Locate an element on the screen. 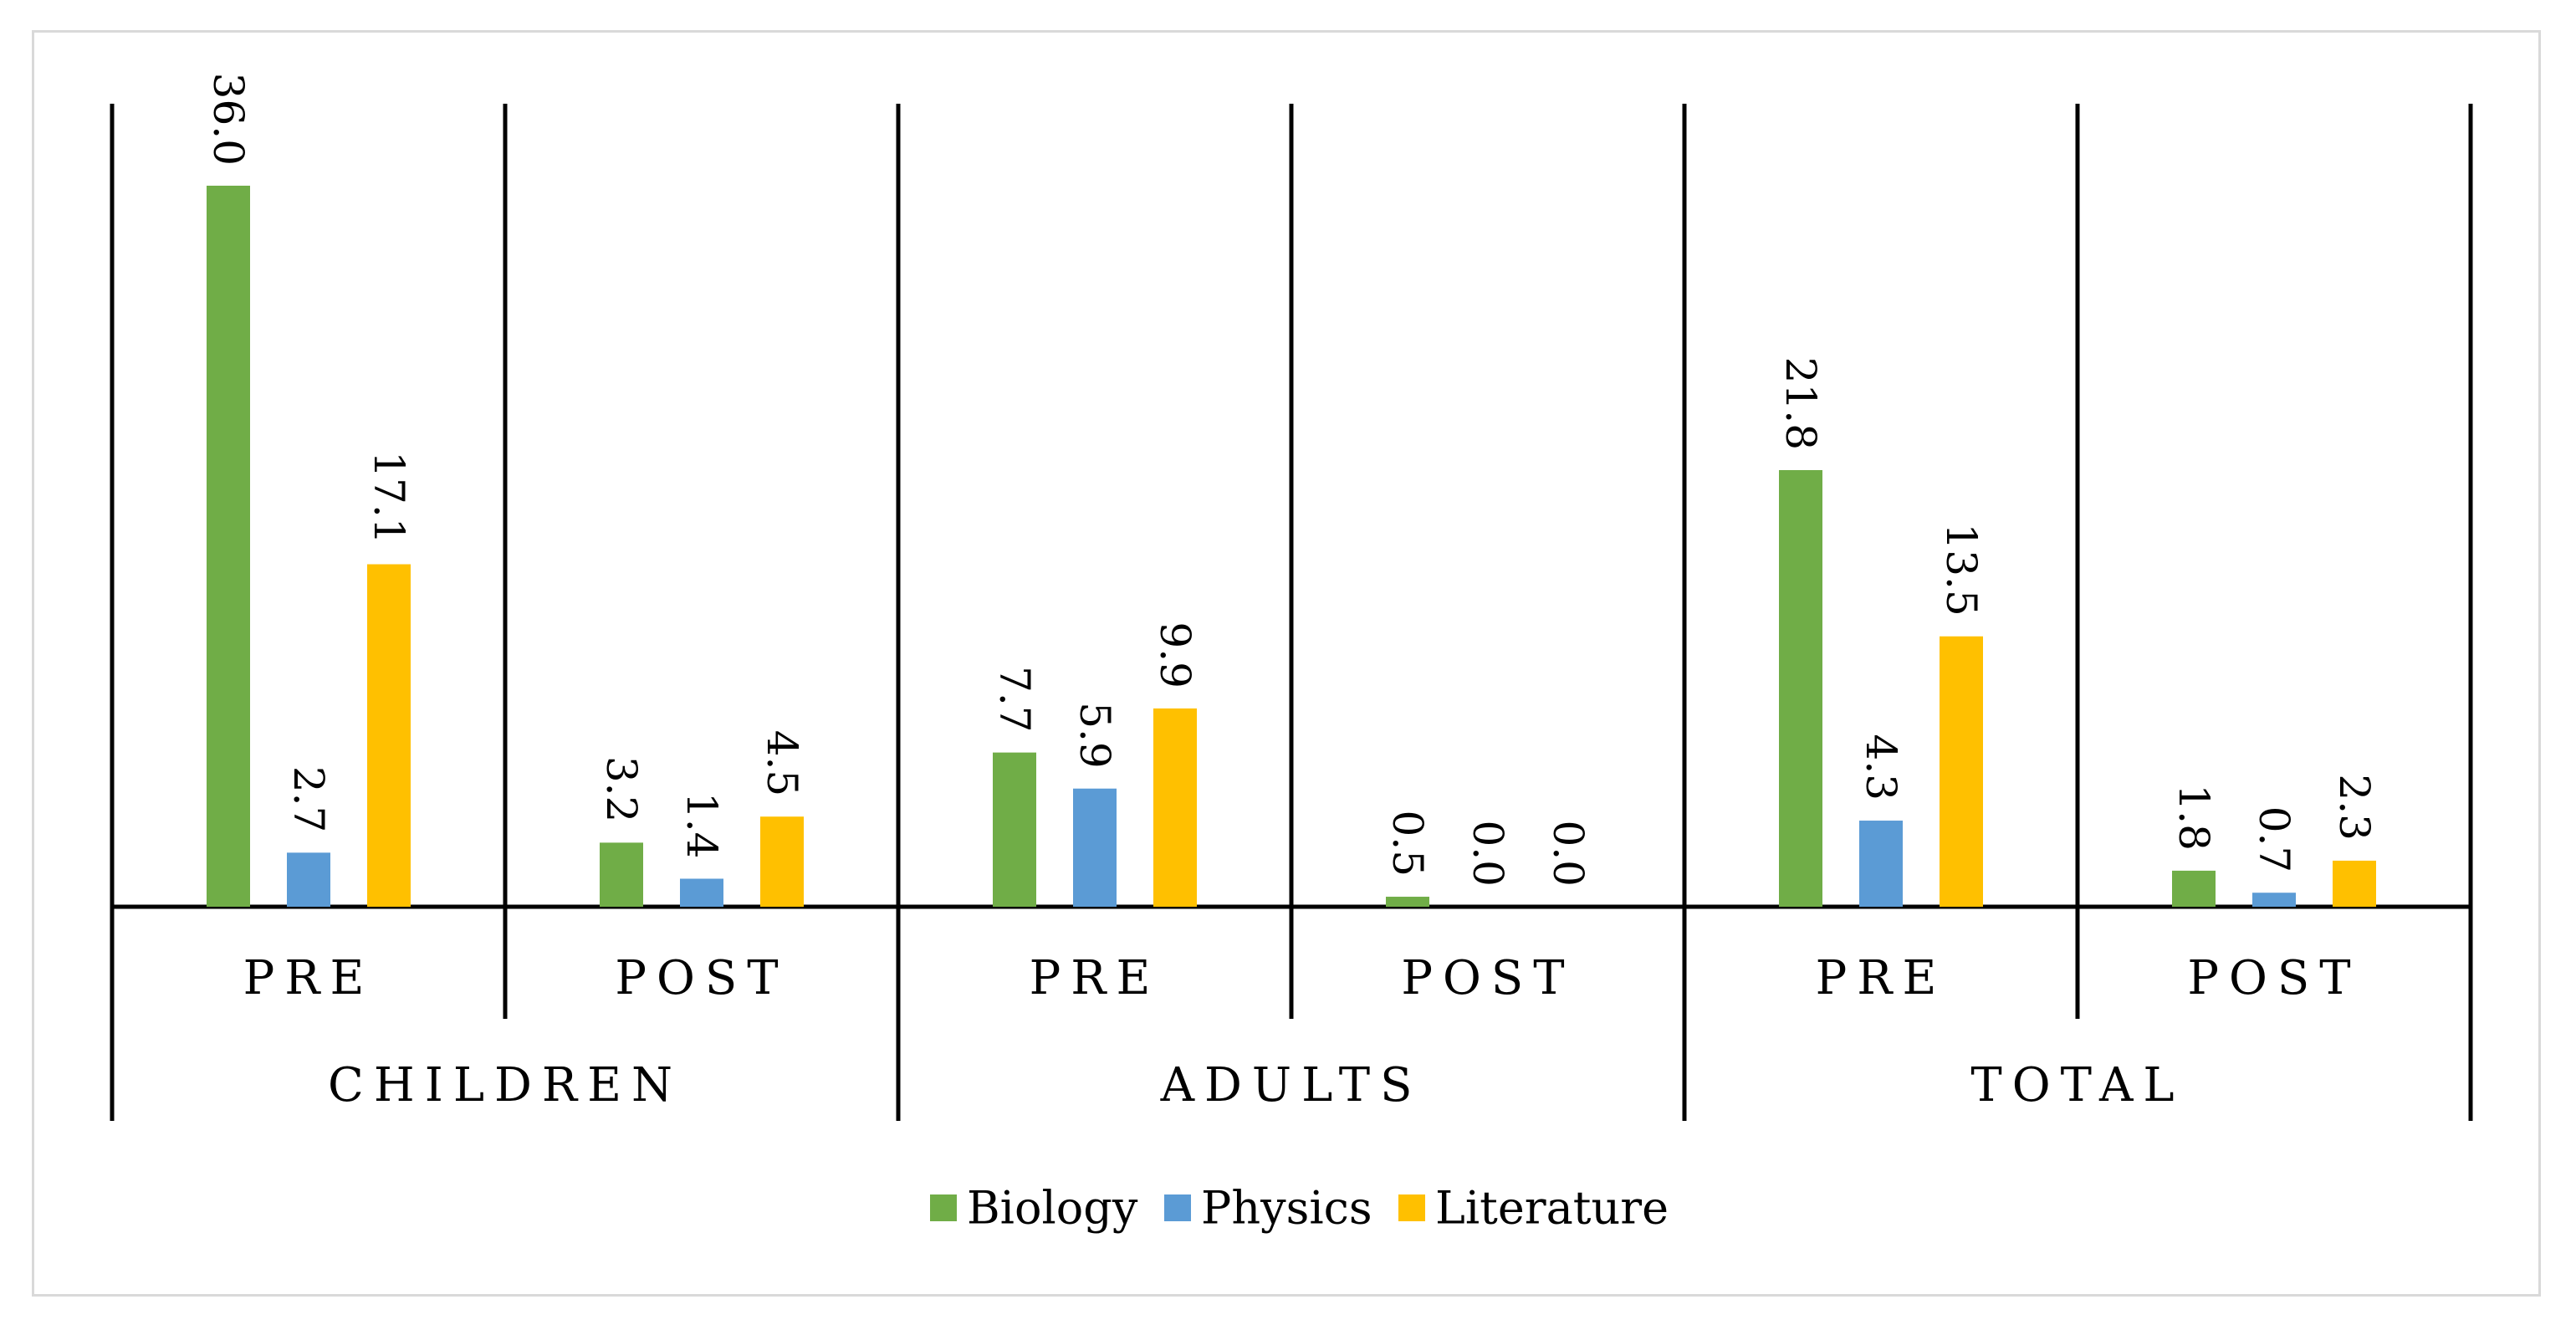 Image resolution: width=2576 pixels, height=1330 pixels. group-label-total: TOTAL is located at coordinates (2077, 1085).